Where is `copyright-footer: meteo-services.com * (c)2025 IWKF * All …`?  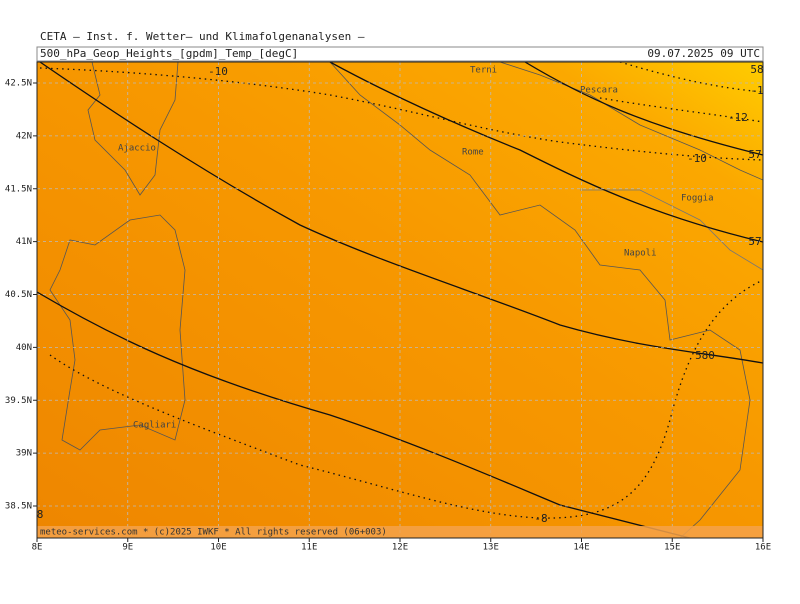
copyright-footer: meteo-services.com * (c)2025 IWKF * All … is located at coordinates (213, 533).